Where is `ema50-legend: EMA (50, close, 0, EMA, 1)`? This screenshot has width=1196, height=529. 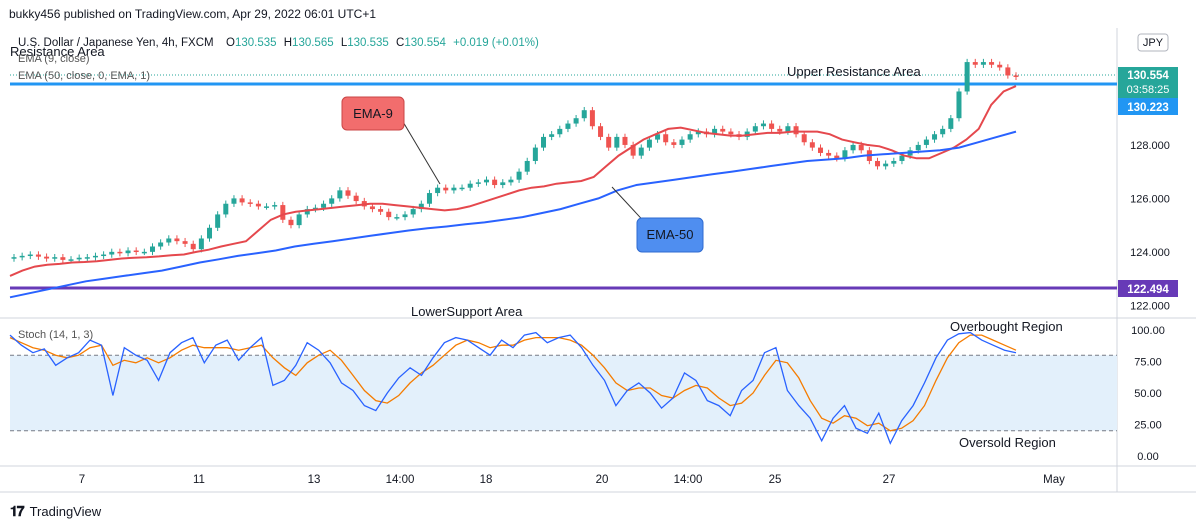 ema50-legend: EMA (50, close, 0, EMA, 1) is located at coordinates (84, 76).